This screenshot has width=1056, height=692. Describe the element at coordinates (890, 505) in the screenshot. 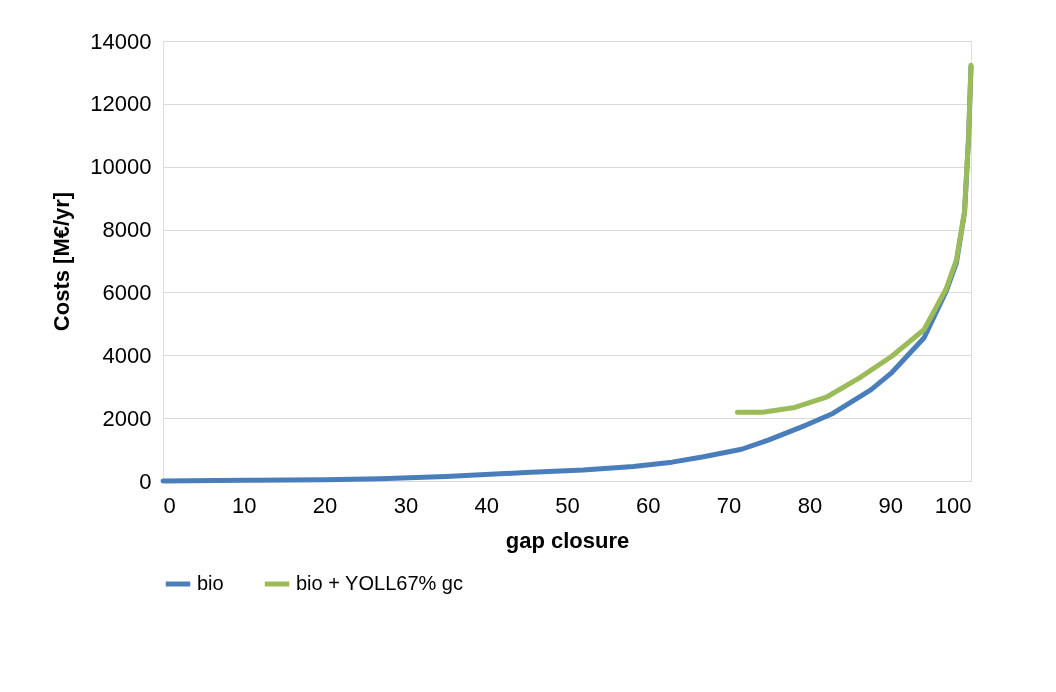

I see `x-tick-label: 90` at that location.